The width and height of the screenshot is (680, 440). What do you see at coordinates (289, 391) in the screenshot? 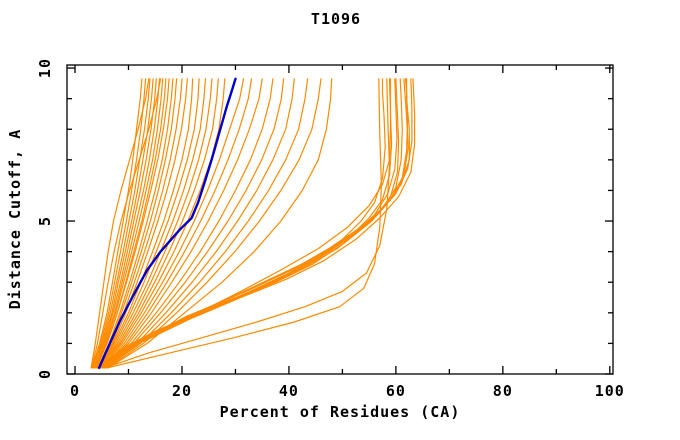
I see `x-tick-label: 40` at bounding box center [289, 391].